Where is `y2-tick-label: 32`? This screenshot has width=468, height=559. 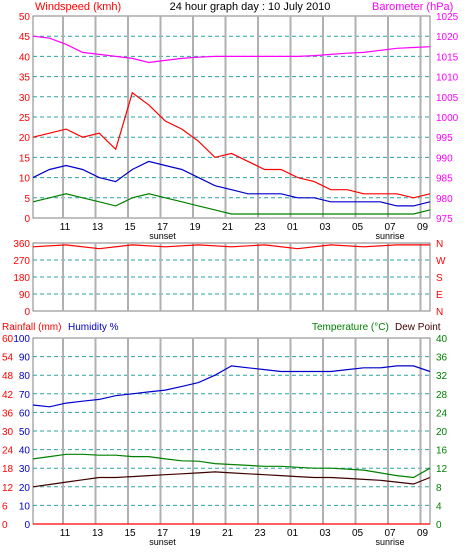
y2-tick-label: 32 is located at coordinates (442, 376).